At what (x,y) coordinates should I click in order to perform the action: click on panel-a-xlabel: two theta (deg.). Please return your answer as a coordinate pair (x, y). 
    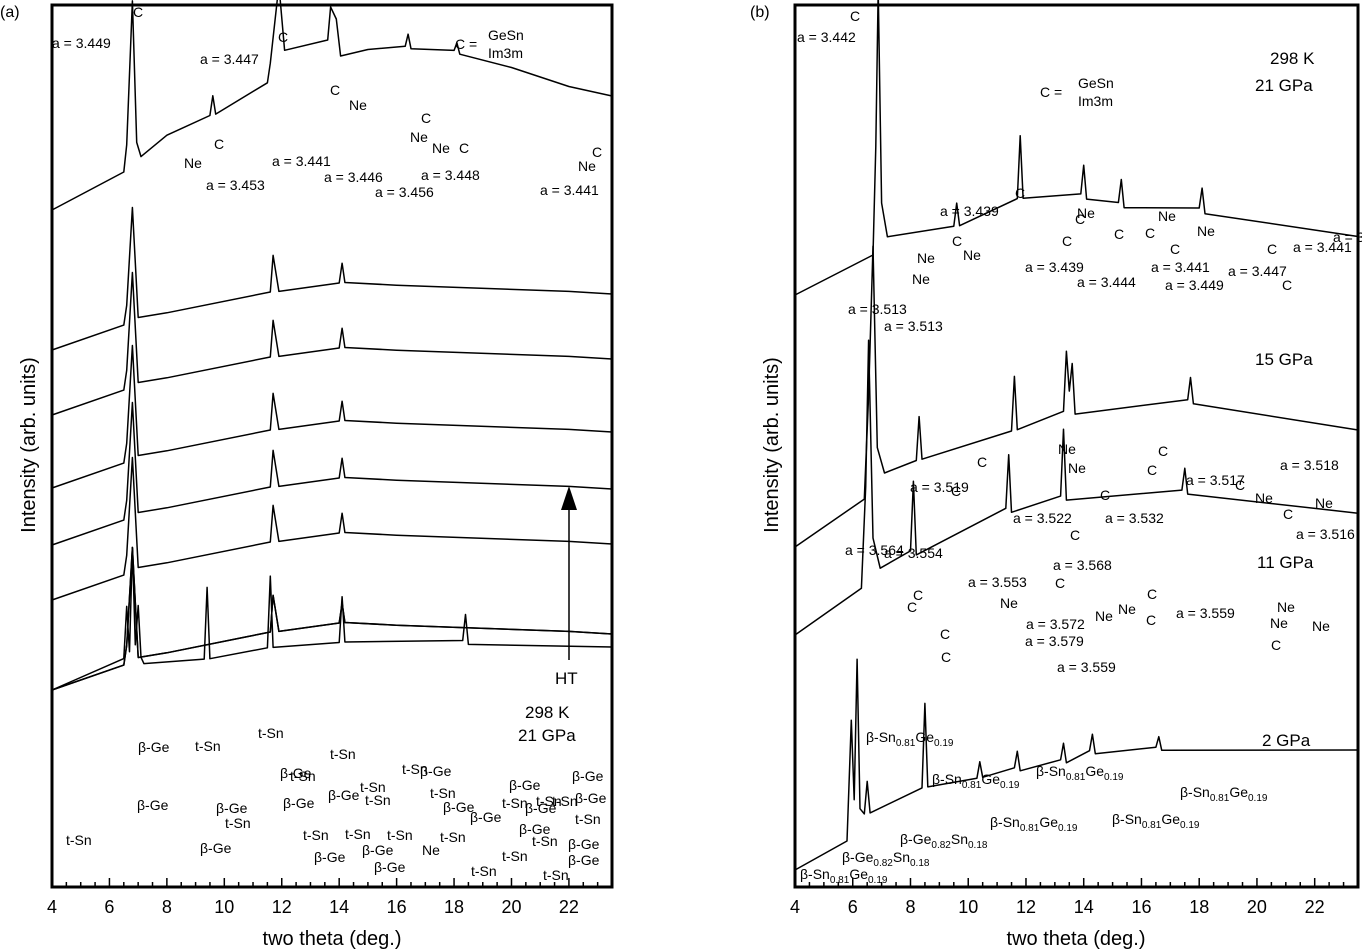
    Looking at the image, I should click on (332, 939).